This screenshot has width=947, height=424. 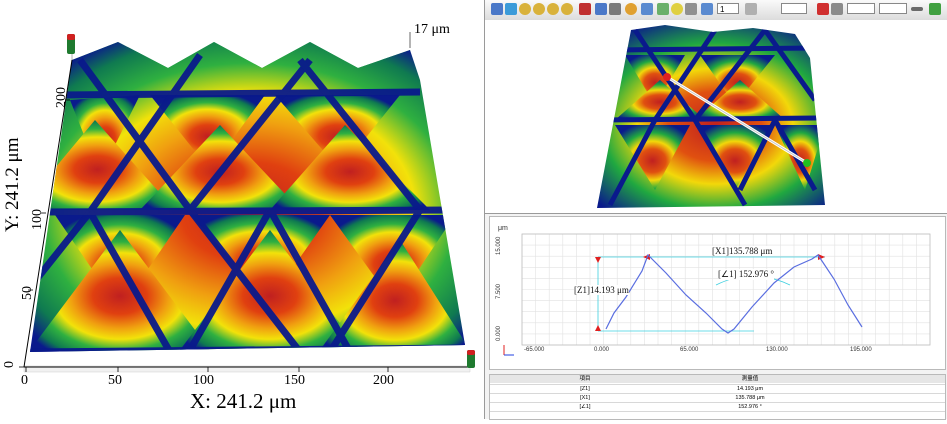 I want to click on y-tick-0: 0, so click(x=9, y=364).